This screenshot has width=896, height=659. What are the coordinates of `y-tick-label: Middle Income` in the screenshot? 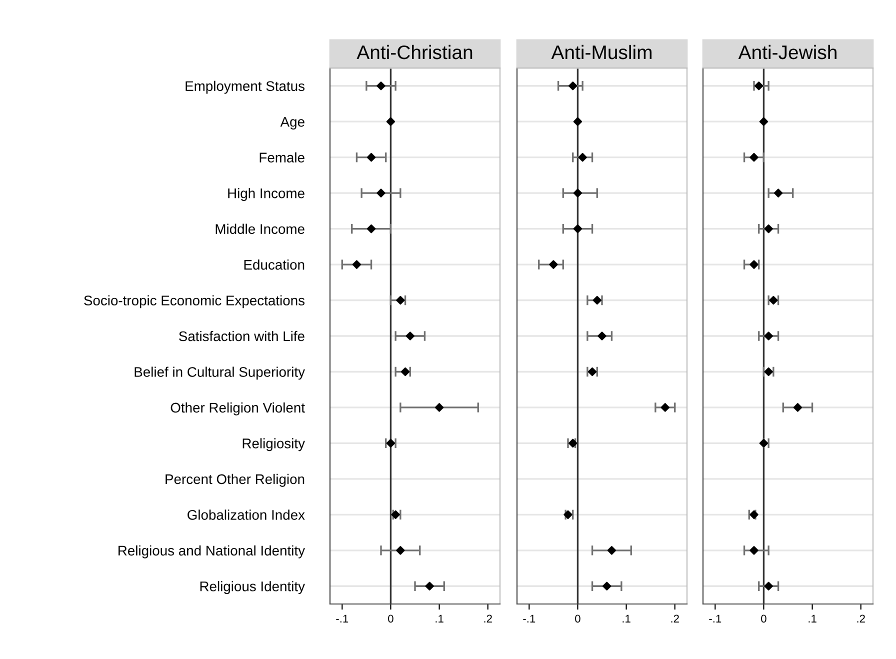 It's located at (260, 229).